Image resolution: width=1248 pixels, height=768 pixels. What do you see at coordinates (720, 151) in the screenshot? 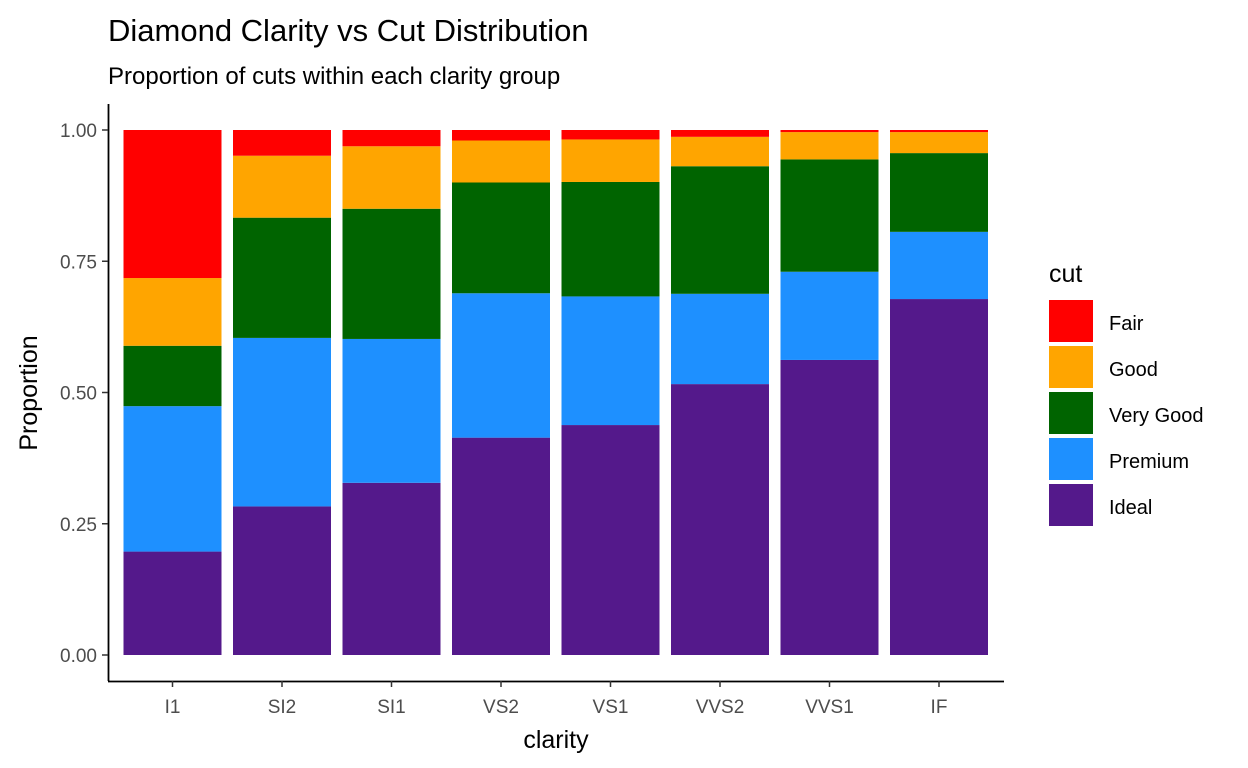
I see `bar-vvs2-good` at bounding box center [720, 151].